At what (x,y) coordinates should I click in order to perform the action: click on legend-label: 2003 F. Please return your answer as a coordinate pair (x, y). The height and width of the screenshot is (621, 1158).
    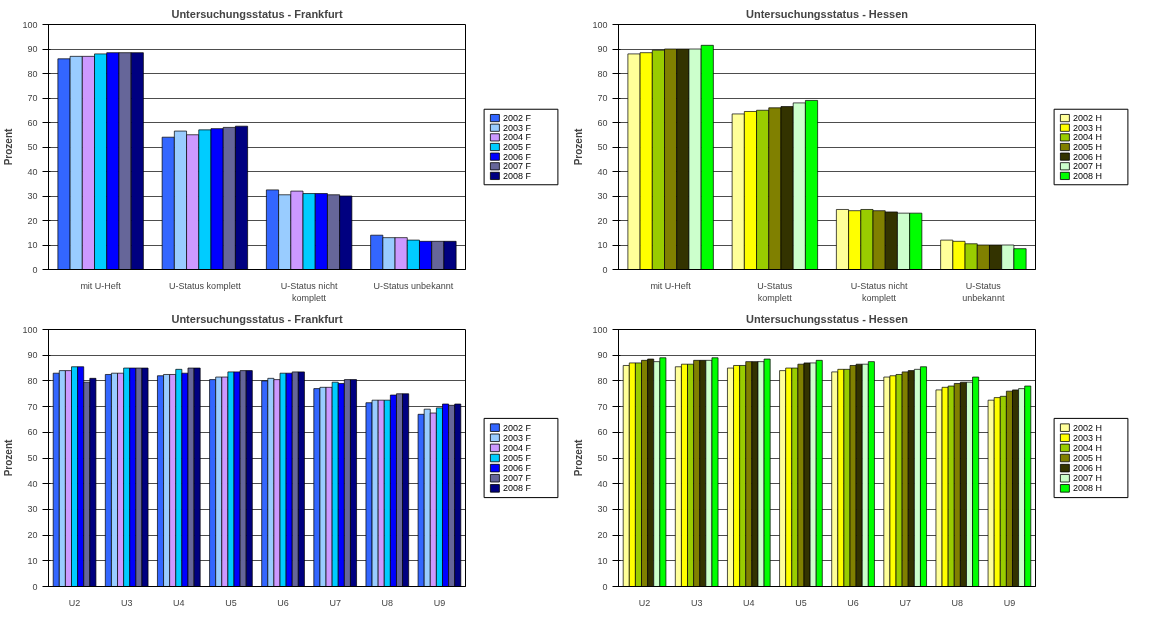
    Looking at the image, I should click on (517, 127).